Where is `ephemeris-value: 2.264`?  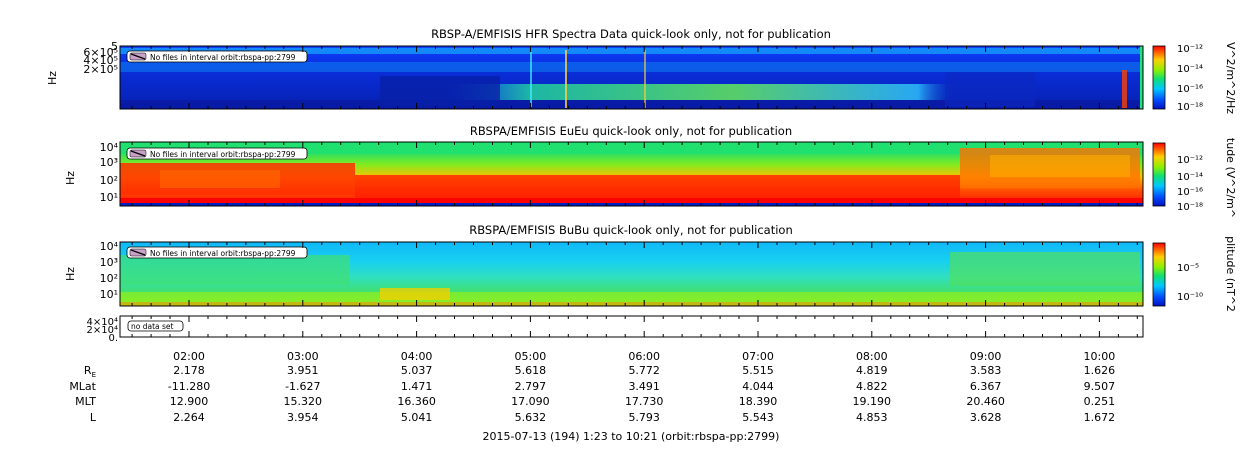
ephemeris-value: 2.264 is located at coordinates (189, 417).